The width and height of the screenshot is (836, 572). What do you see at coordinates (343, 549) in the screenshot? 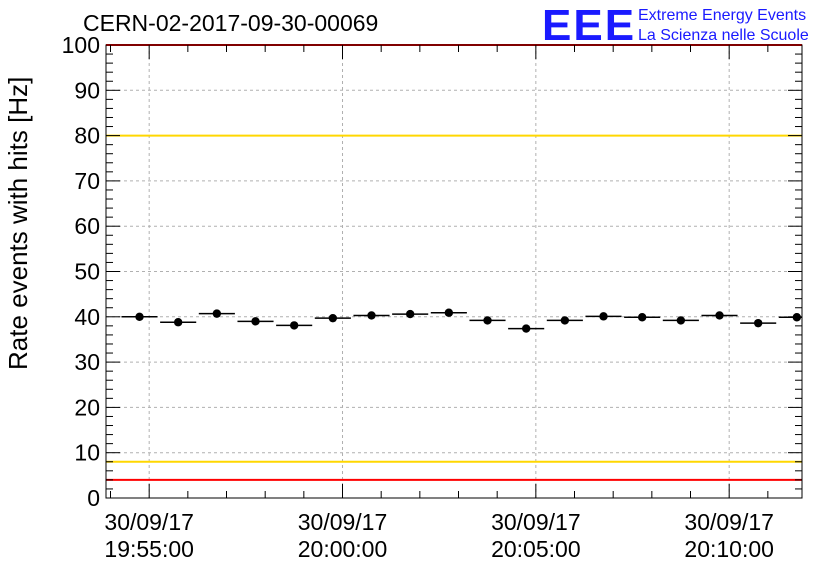
I see `x-tick-time: 20:00:00` at bounding box center [343, 549].